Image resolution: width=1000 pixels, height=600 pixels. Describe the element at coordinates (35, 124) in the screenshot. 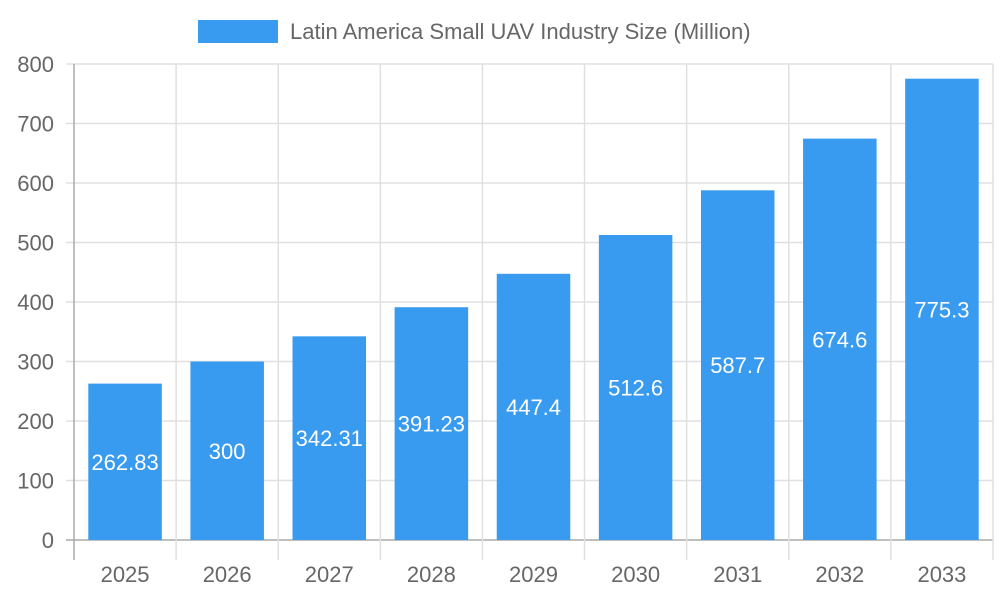

I see `y-tick-label: 700` at that location.